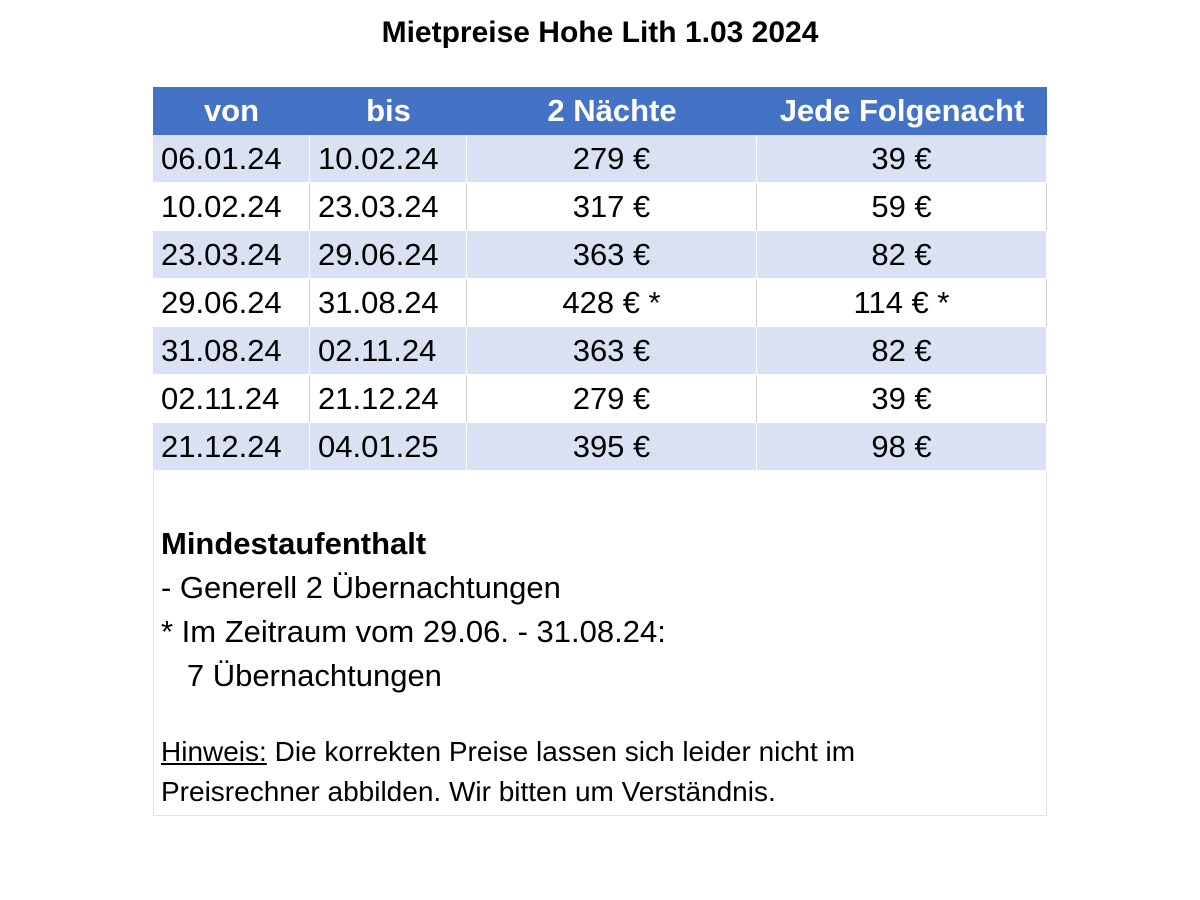 This screenshot has width=1200, height=900. I want to click on table-cell: 395 €, so click(612, 447).